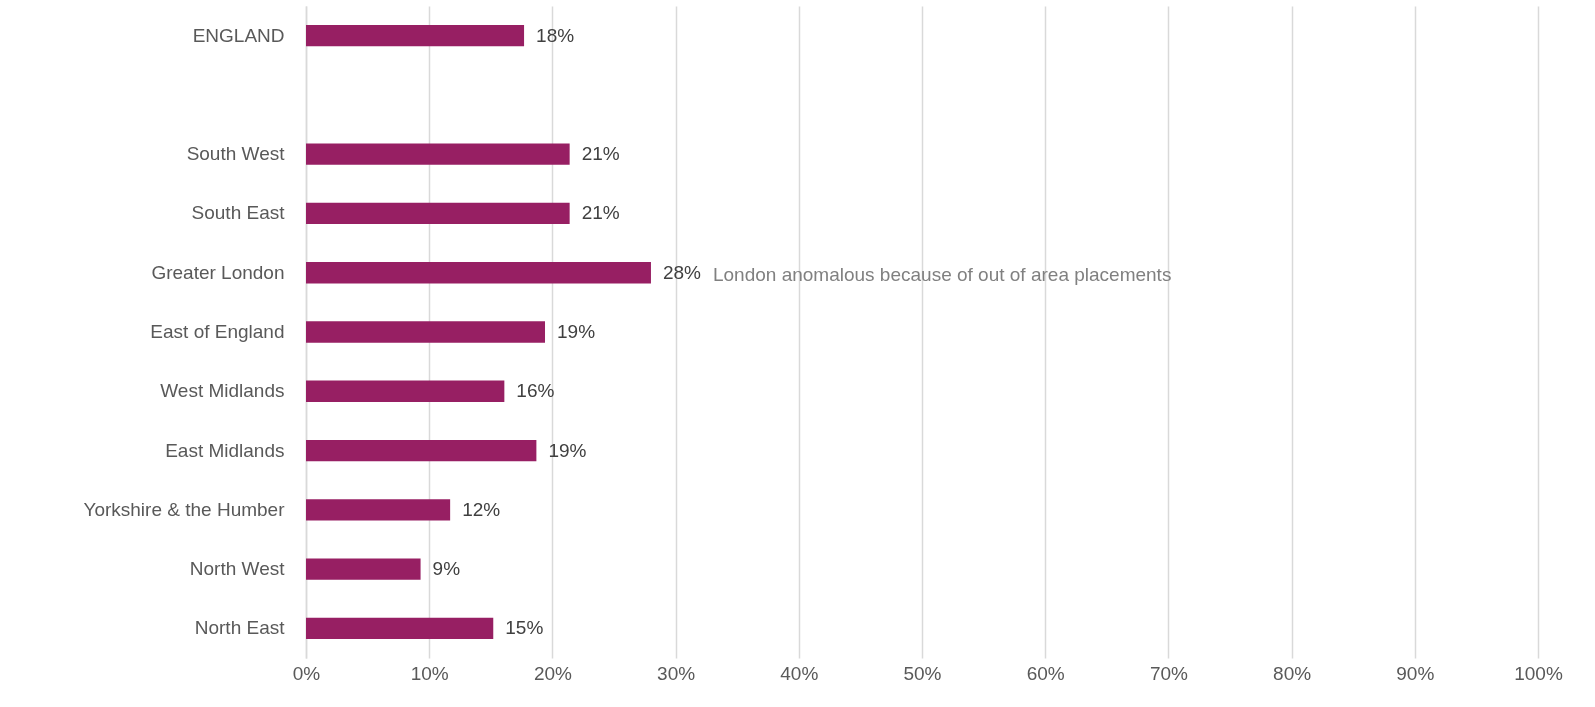 This screenshot has height=707, width=1595. What do you see at coordinates (429, 673) in the screenshot?
I see `x-tick-label: 10%` at bounding box center [429, 673].